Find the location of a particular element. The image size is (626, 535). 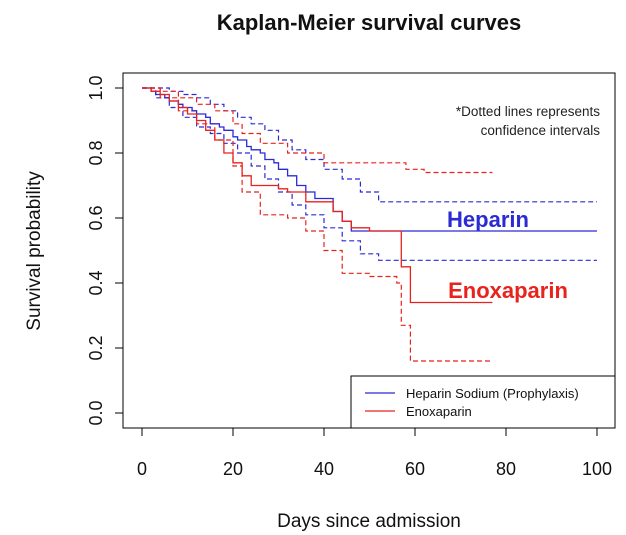

y-tick-label: 0.4 is located at coordinates (96, 282).